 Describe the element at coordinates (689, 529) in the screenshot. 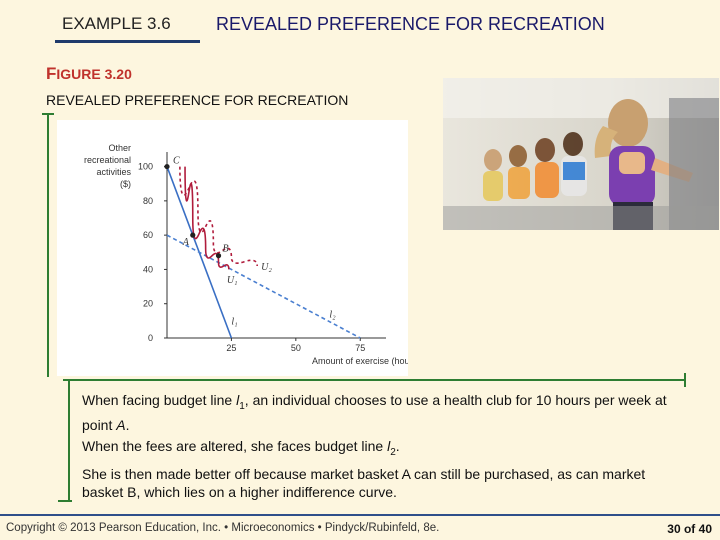

I see `page-number: 30 of 40` at that location.